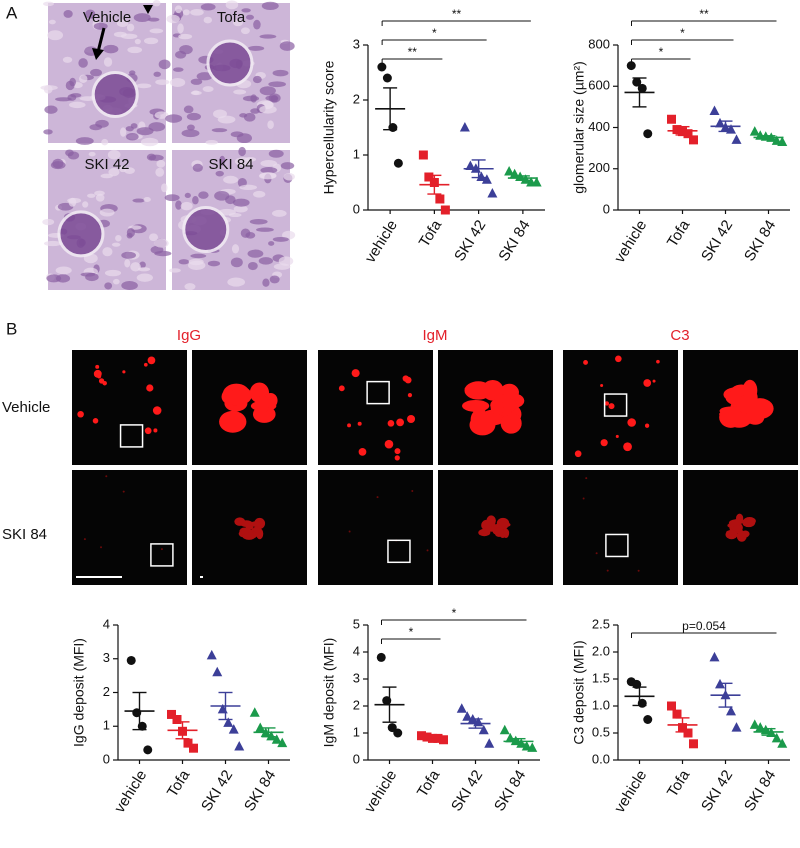 This screenshot has height=848, width=800. I want to click on glomerulus, so click(115, 94).